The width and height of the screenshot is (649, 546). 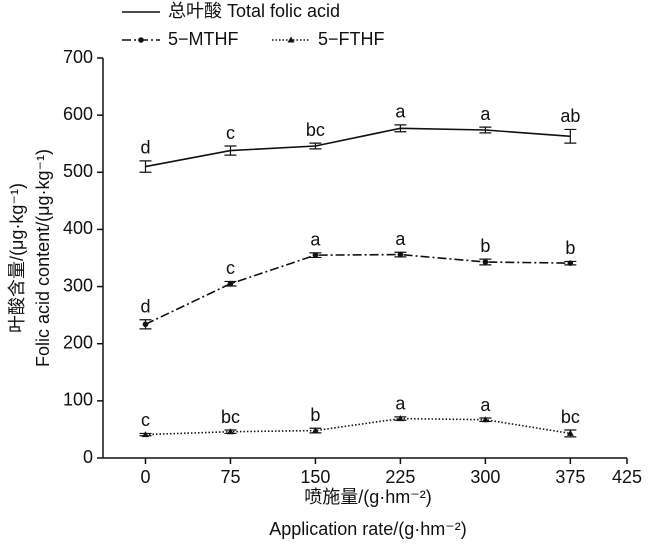 What do you see at coordinates (145, 477) in the screenshot?
I see `x-tick-label: 0` at bounding box center [145, 477].